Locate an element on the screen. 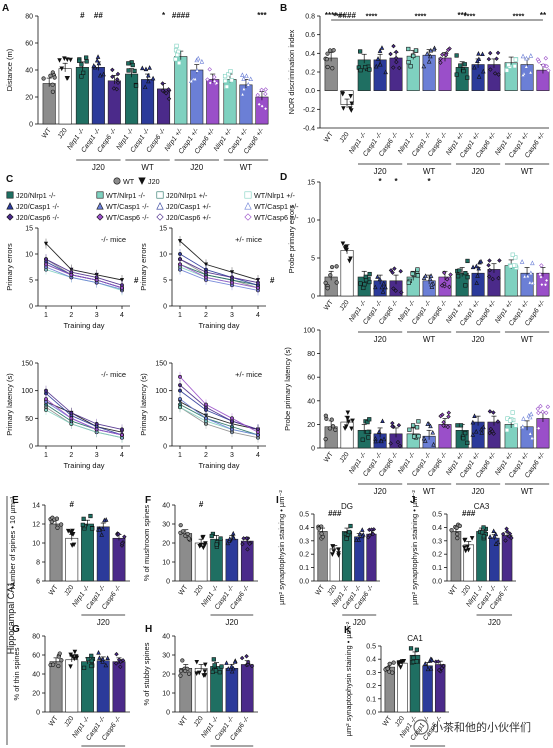  x-tick-label: J20 is located at coordinates (69, 721).